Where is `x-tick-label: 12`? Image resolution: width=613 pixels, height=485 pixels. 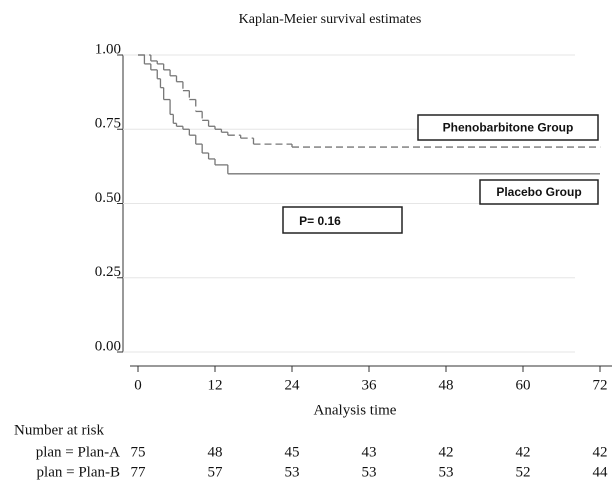 x-tick-label: 12 is located at coordinates (215, 385).